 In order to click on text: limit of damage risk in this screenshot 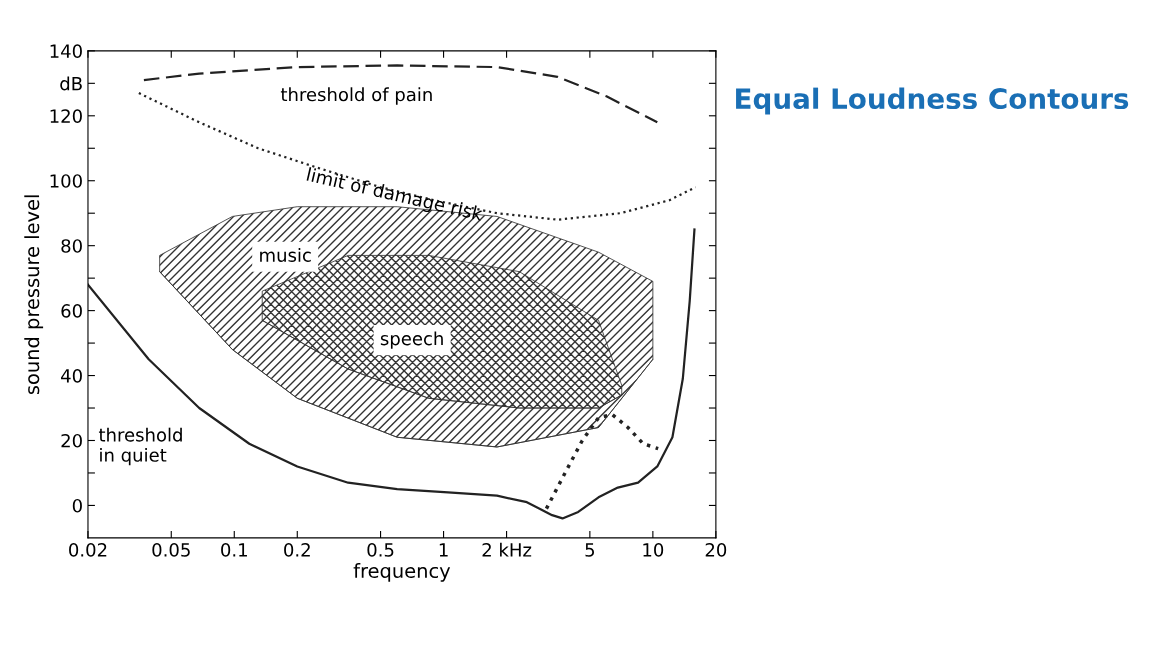, I will do `click(394, 196)`.